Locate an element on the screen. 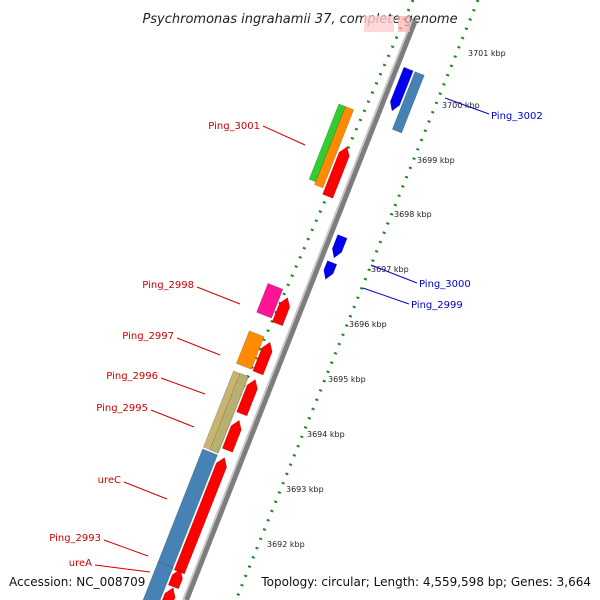 Image resolution: width=600 pixels, height=600 pixels. tick-label: 3698 kbp is located at coordinates (413, 214).